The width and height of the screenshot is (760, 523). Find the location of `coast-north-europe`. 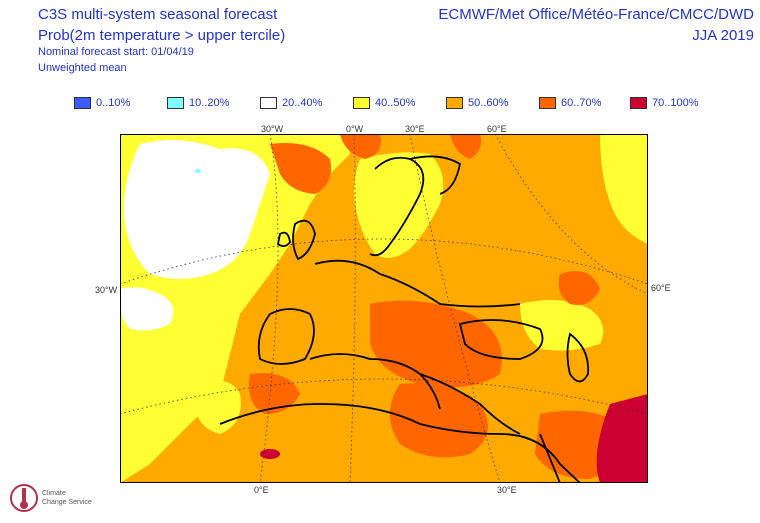

coast-north-europe is located at coordinates (417, 283).